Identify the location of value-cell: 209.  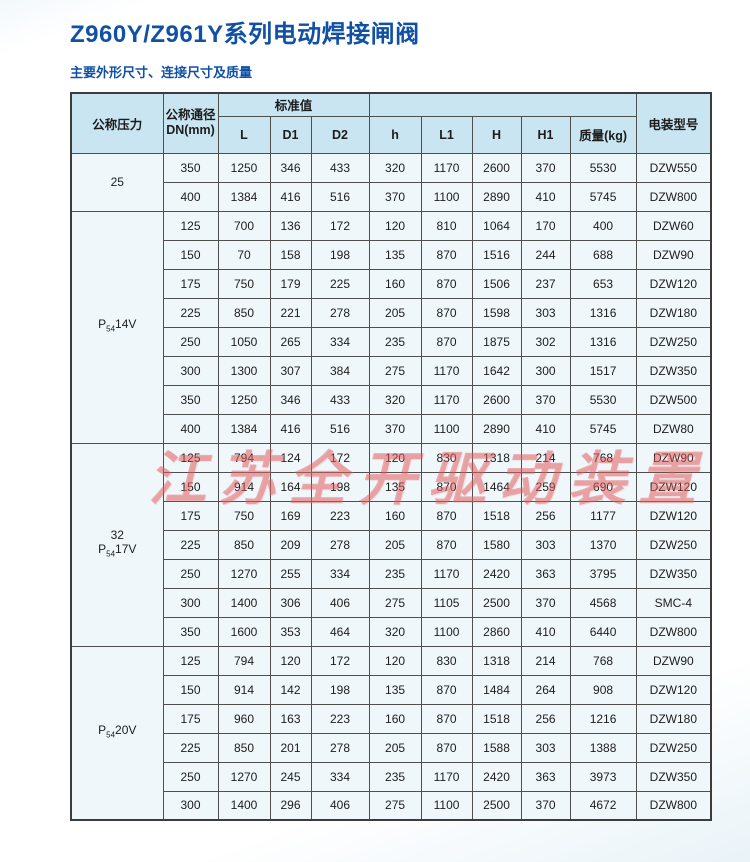
(290, 544).